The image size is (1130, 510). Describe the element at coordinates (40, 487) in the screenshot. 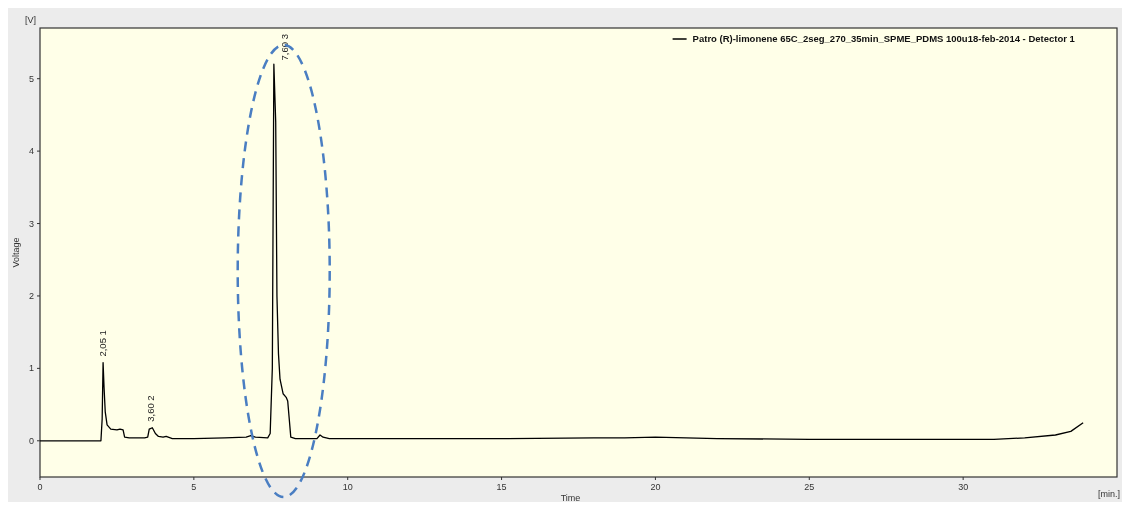

I see `x-tick-label: 0` at that location.